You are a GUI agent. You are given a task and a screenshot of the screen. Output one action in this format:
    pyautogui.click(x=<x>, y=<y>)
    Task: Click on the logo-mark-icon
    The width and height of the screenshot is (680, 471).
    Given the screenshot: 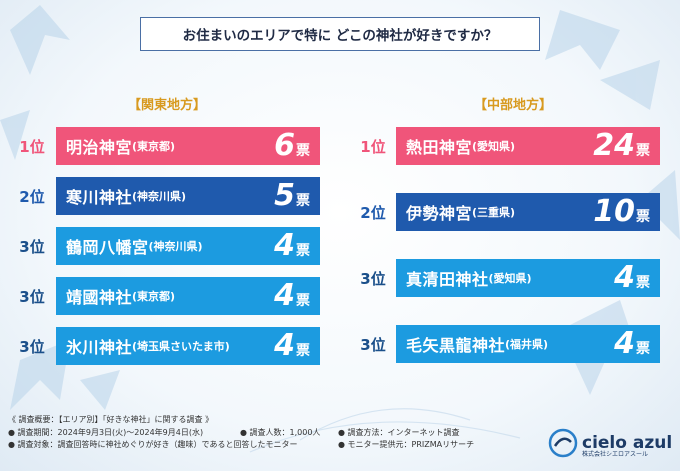 What is the action you would take?
    pyautogui.click(x=563, y=443)
    